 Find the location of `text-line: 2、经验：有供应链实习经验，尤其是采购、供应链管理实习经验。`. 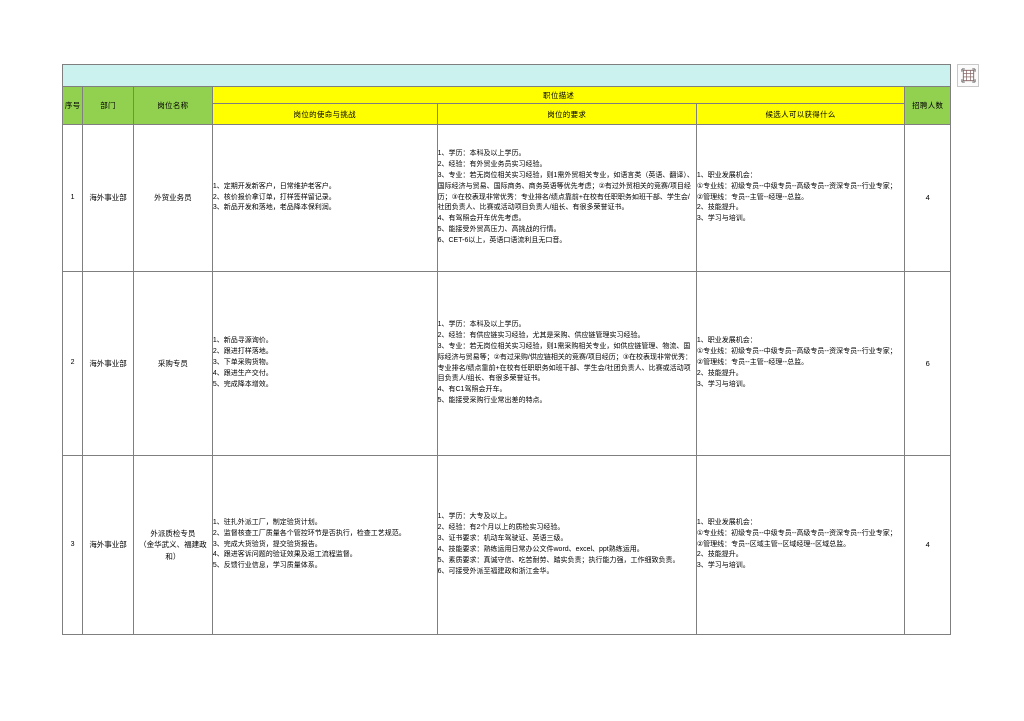

text-line: 2、经验：有供应链实习经验，尤其是采购、供应链管理实习经验。 is located at coordinates (541, 335).